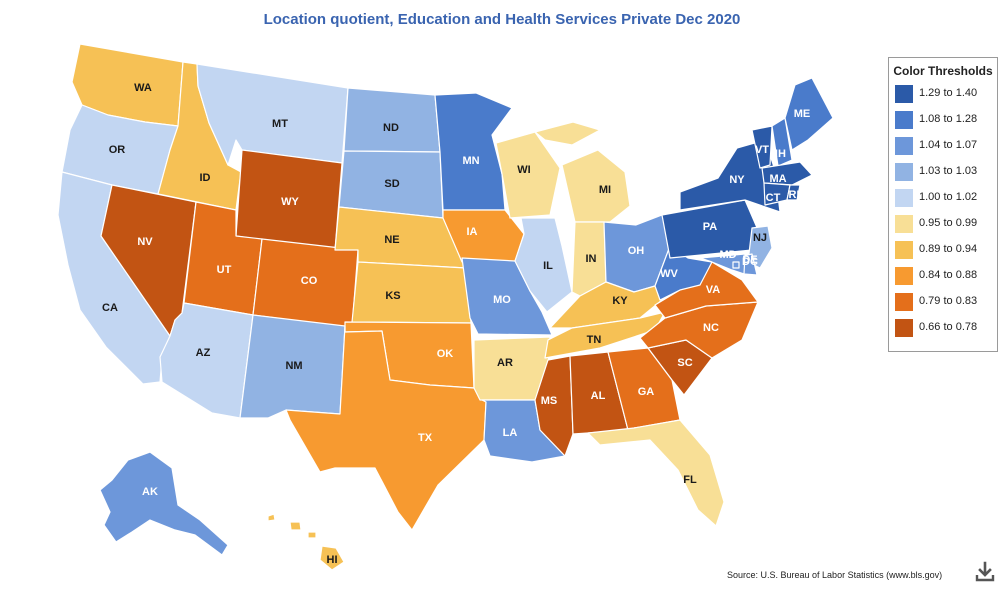  What do you see at coordinates (150, 492) in the screenshot?
I see `state-label-ak: AK` at bounding box center [150, 492].